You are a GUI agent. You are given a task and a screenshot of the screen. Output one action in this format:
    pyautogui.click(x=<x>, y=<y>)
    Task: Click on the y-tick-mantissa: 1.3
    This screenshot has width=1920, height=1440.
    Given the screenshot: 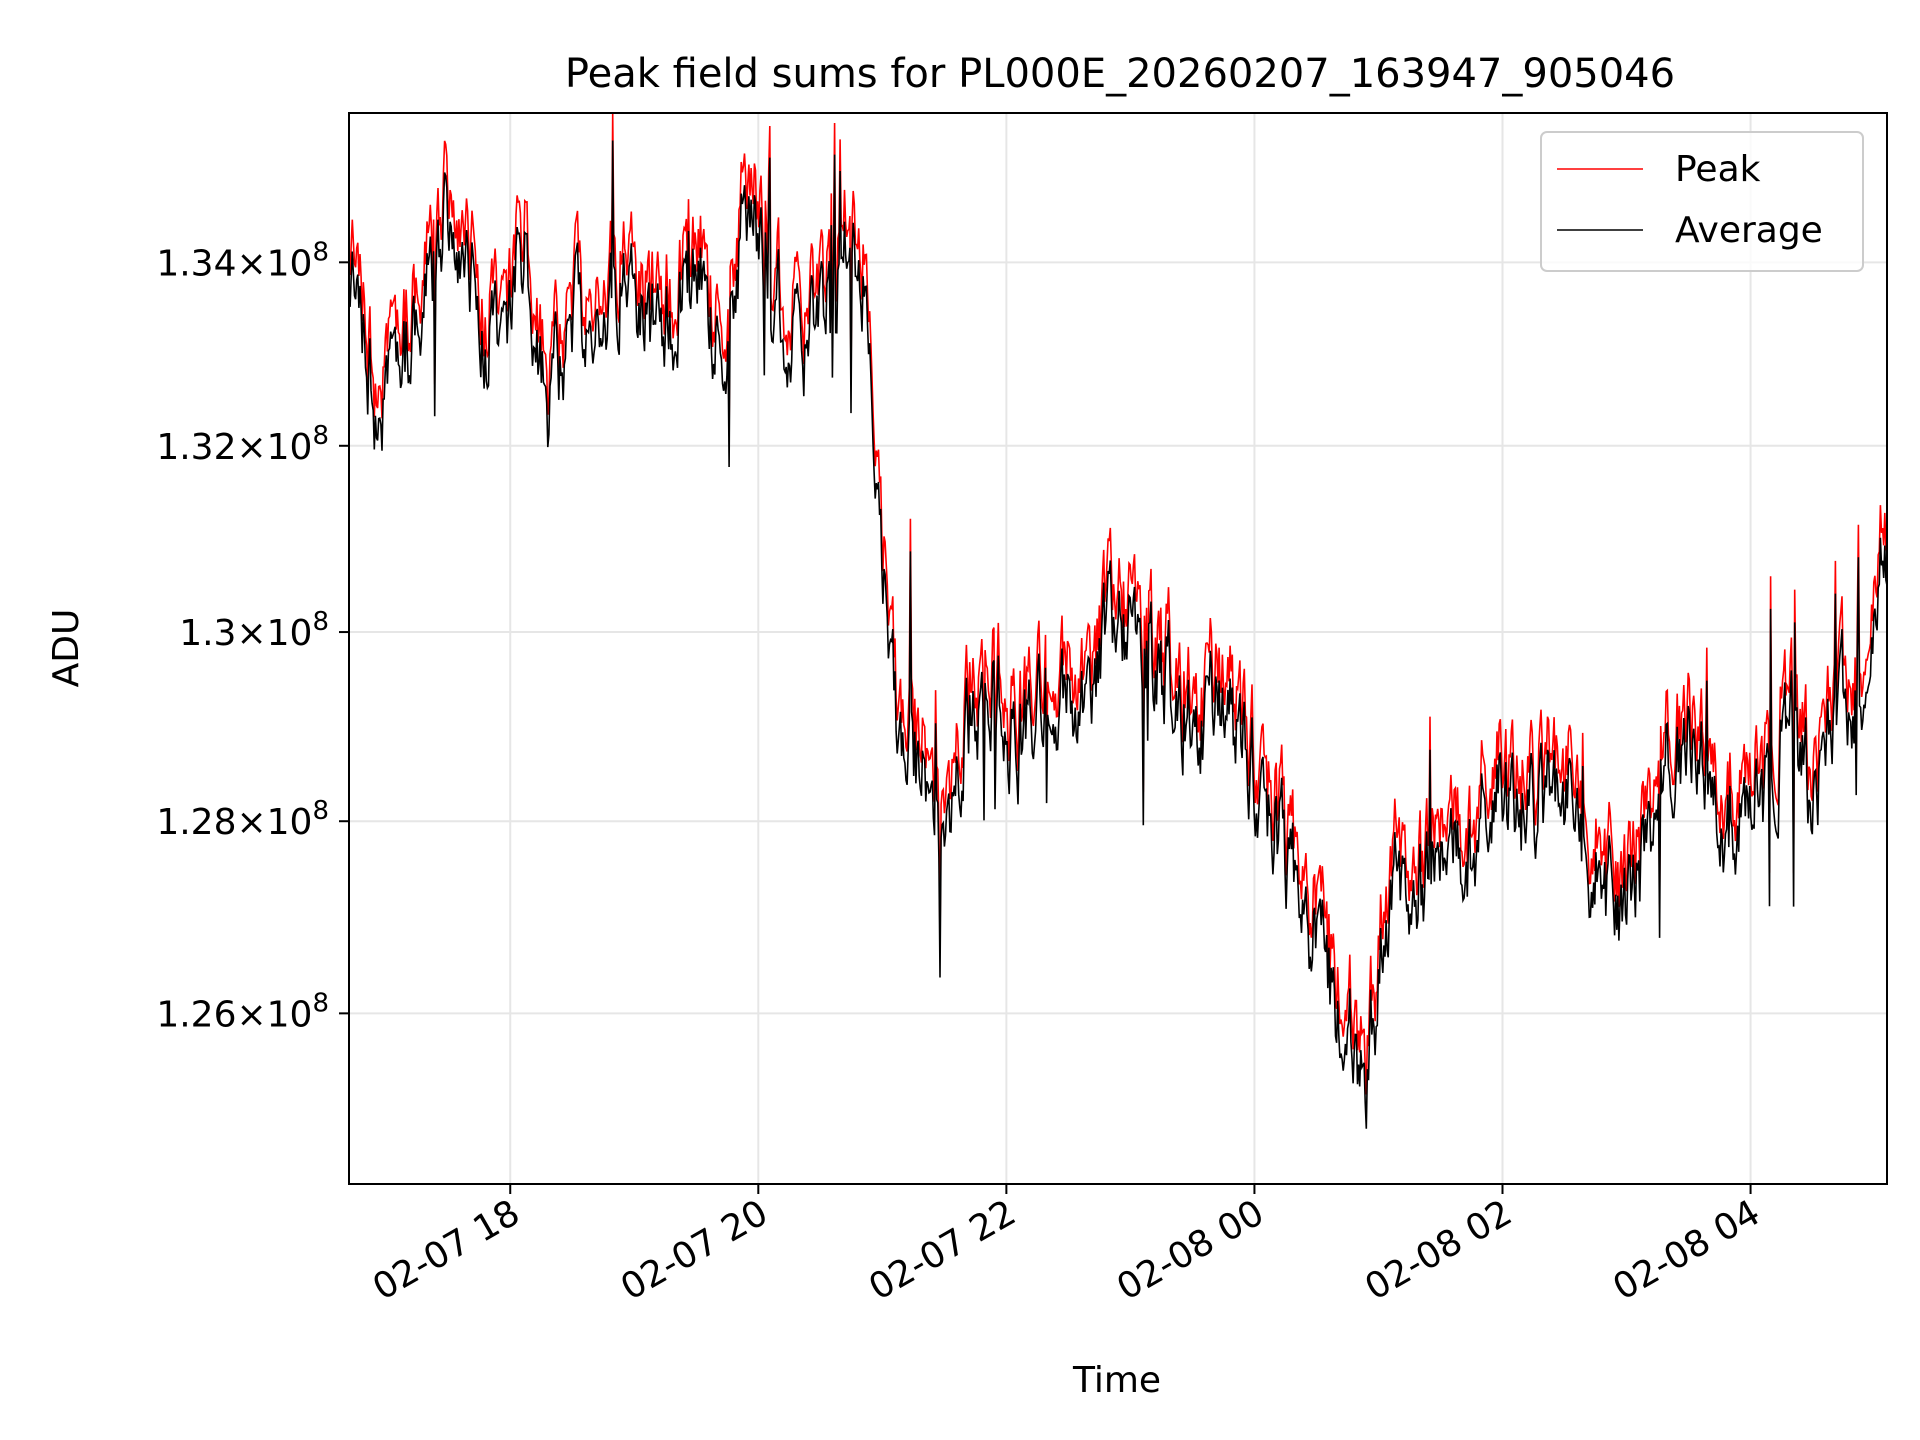 What is the action you would take?
    pyautogui.click(x=207, y=633)
    